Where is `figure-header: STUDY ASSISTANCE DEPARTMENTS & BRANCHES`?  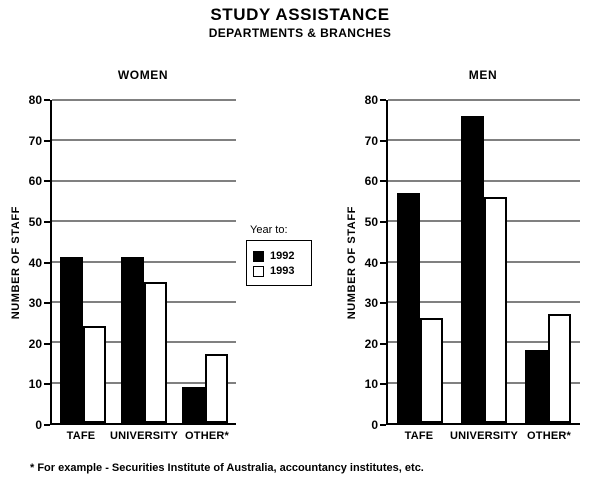
figure-header: STUDY ASSISTANCE DEPARTMENTS & BRANCHES is located at coordinates (300, 20).